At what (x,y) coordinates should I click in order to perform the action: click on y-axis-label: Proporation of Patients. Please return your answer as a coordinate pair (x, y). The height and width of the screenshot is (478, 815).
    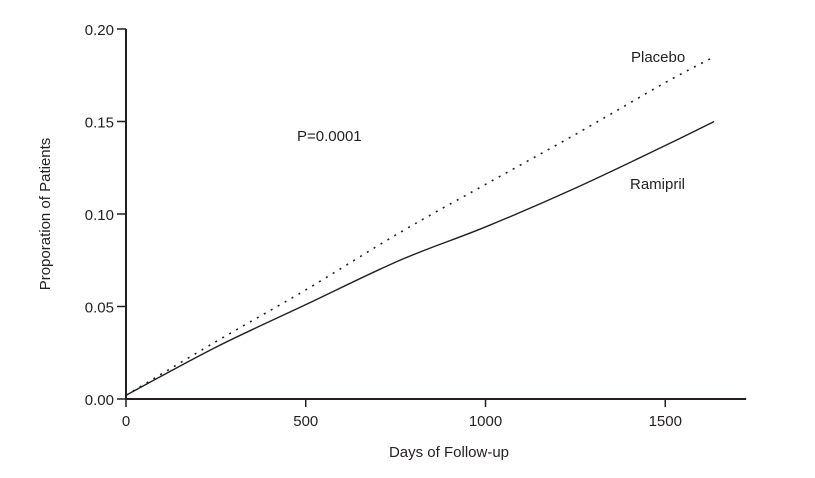
    Looking at the image, I should click on (45, 214).